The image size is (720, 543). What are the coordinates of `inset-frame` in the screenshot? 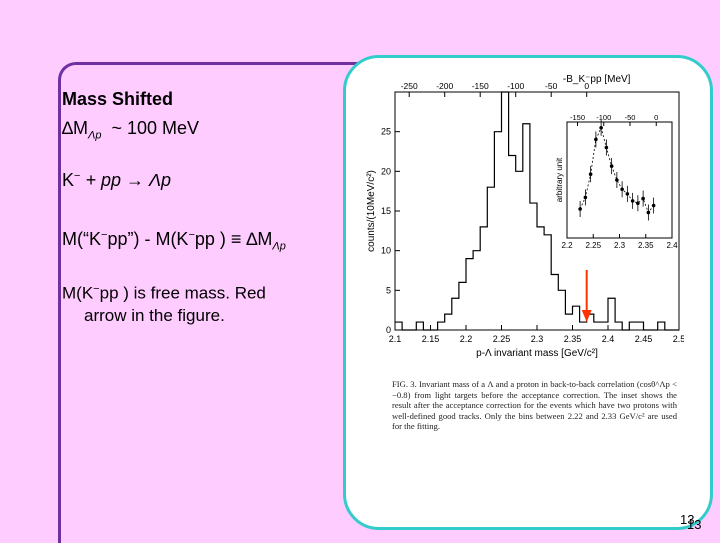 It's located at (619, 180).